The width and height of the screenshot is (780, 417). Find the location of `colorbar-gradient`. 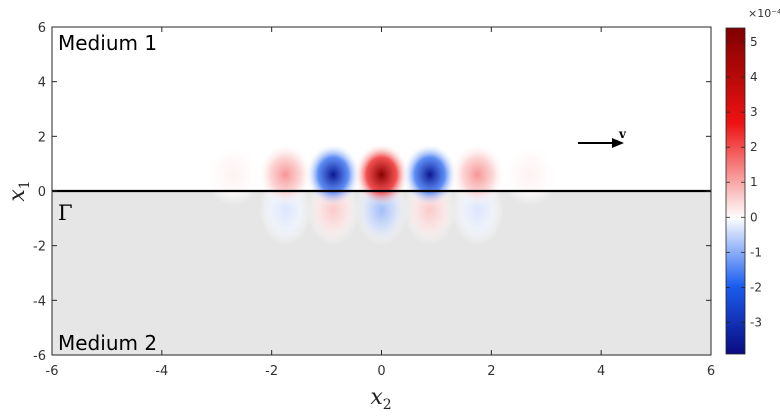

colorbar-gradient is located at coordinates (735, 191).